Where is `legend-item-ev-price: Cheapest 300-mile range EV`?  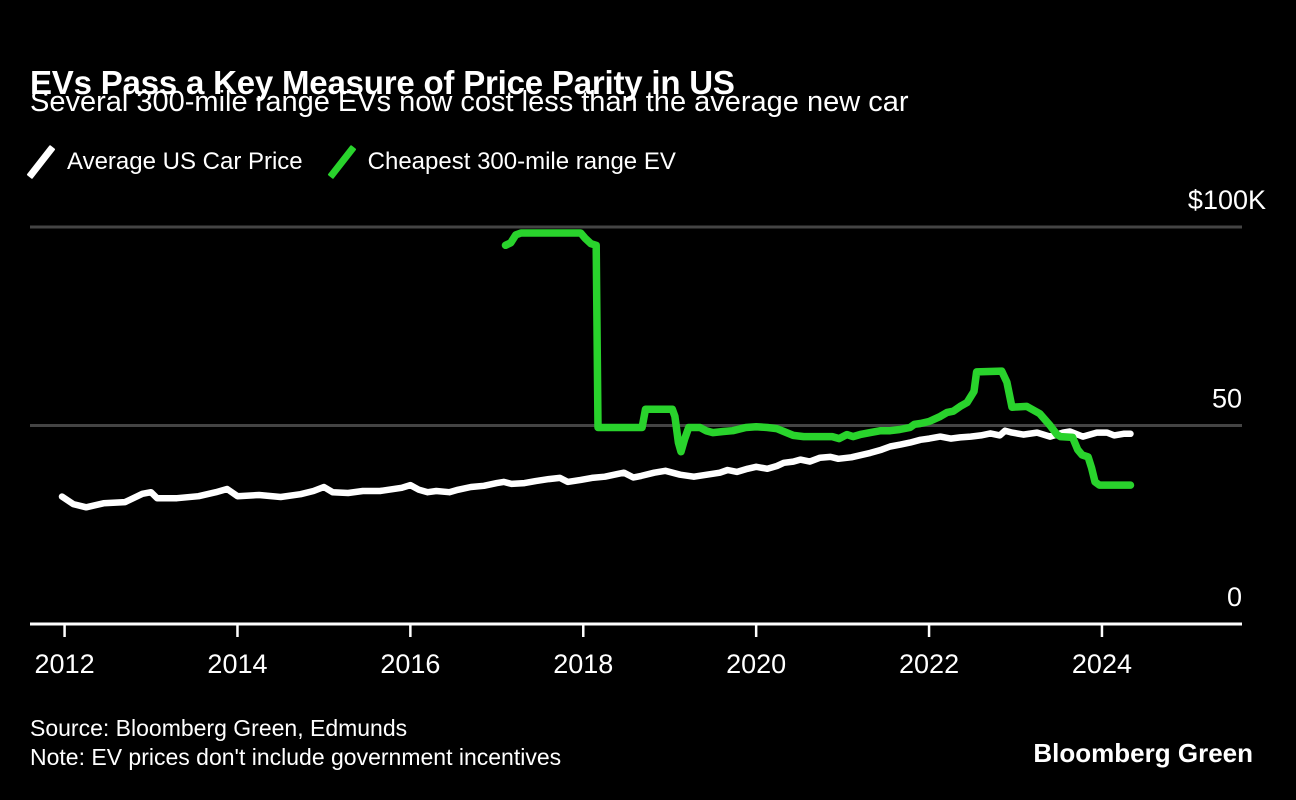
legend-item-ev-price: Cheapest 300-mile range EV is located at coordinates (501, 162).